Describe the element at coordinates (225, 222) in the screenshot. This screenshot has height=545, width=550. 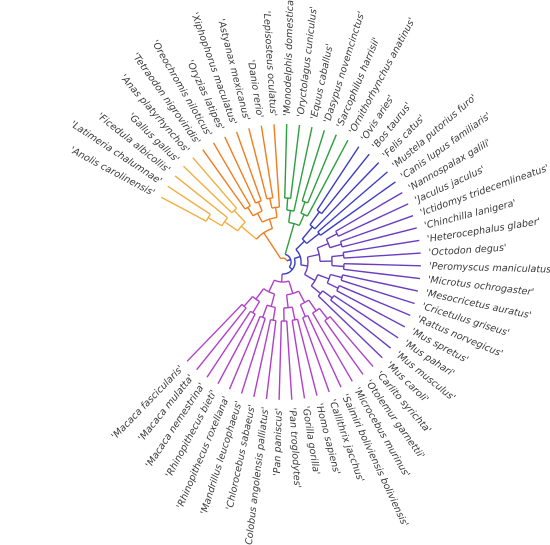
I see `internal-arc` at that location.